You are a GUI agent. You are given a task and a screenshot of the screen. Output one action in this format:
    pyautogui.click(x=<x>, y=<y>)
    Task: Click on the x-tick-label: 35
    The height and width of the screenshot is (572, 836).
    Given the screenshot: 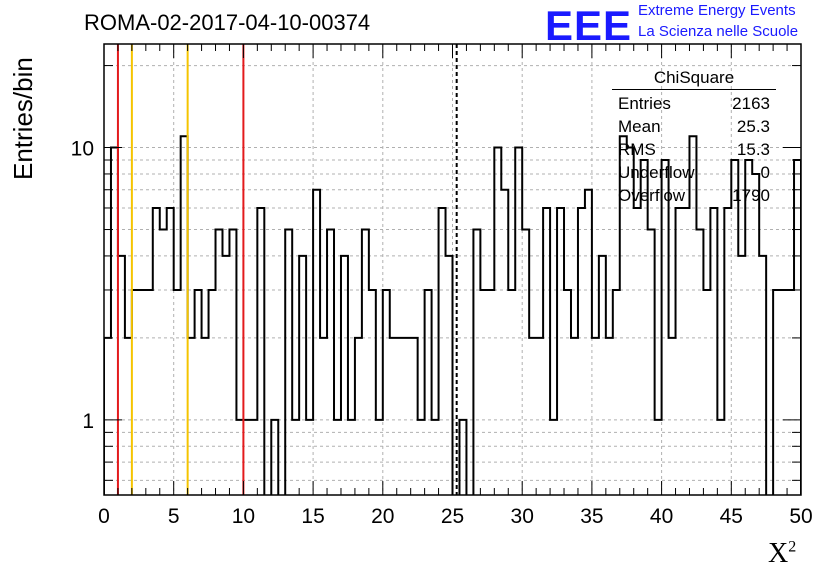 What is the action you would take?
    pyautogui.click(x=591, y=516)
    